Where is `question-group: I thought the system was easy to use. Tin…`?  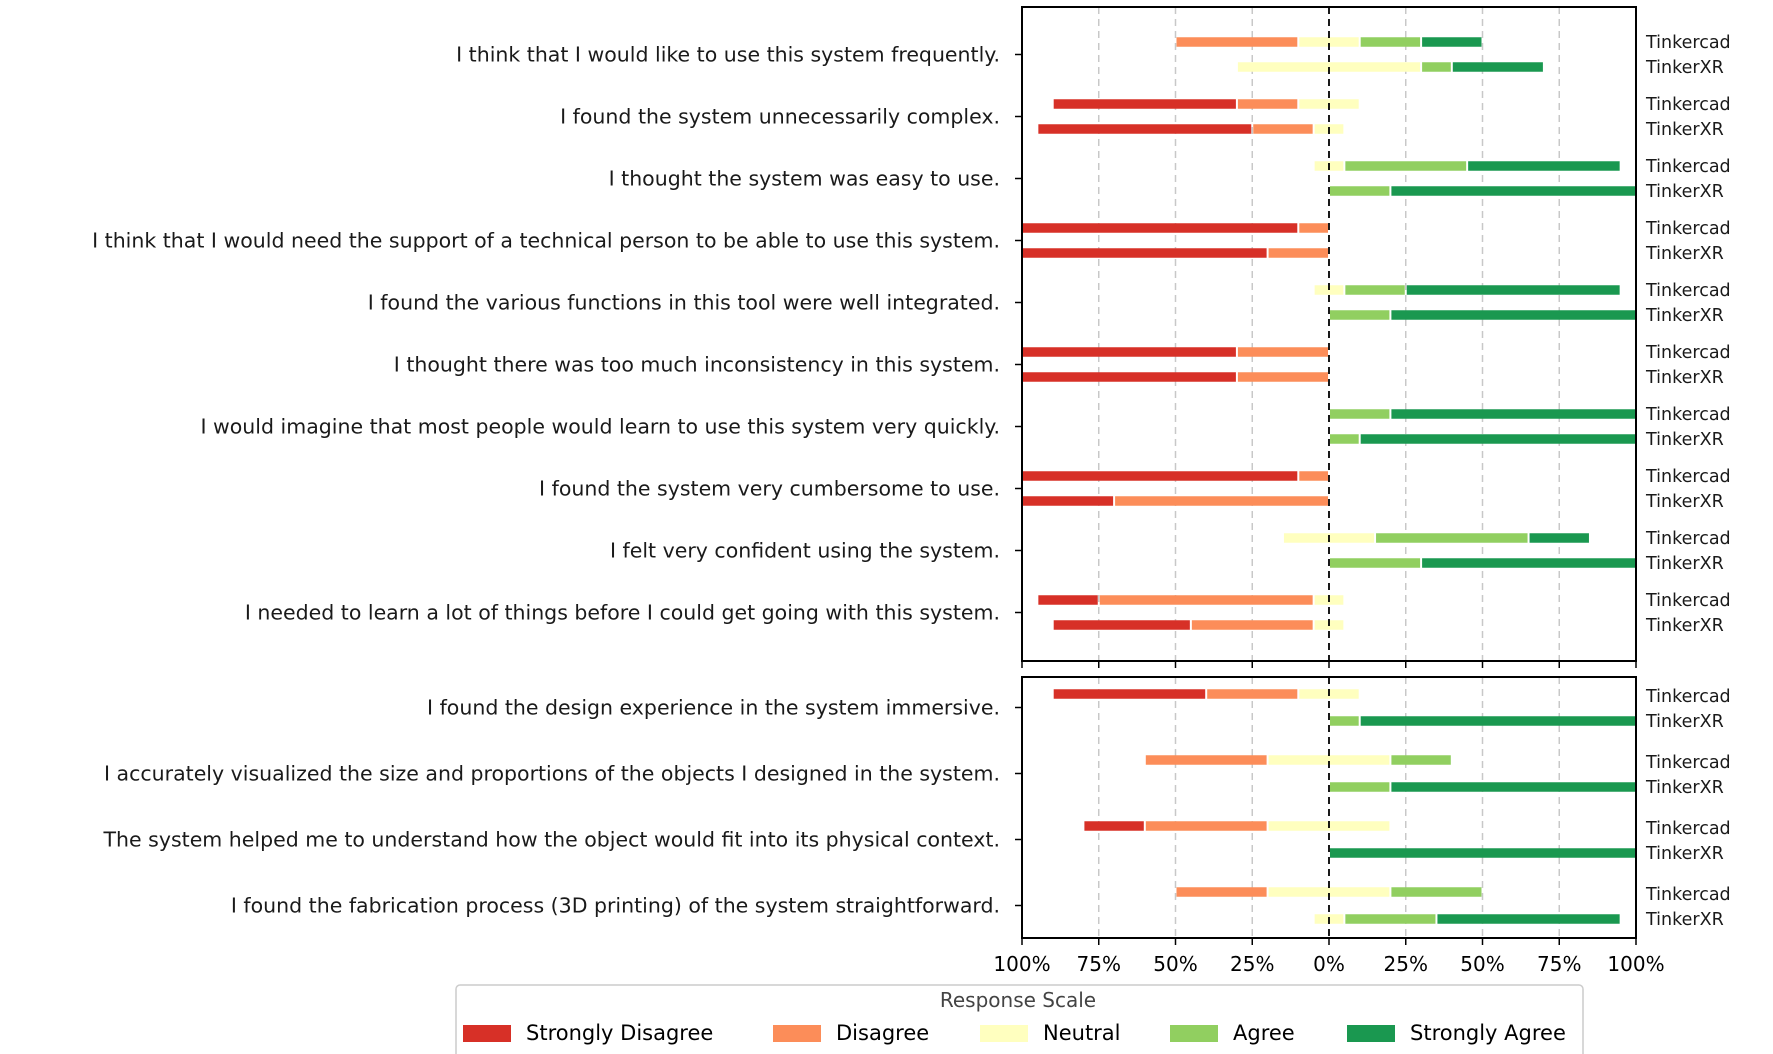
question-group: I thought the system was easy to use. Tin… is located at coordinates (1170, 179).